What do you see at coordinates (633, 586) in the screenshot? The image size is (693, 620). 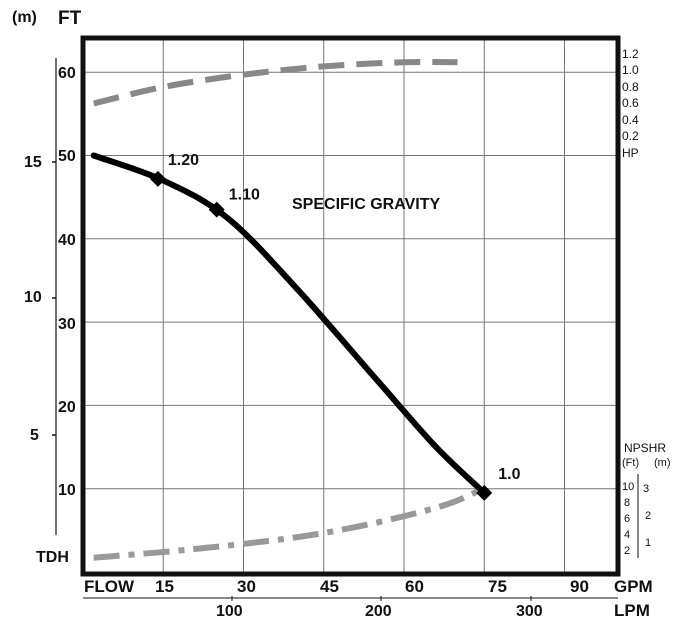 I see `gpm-unit-label: GPM` at bounding box center [633, 586].